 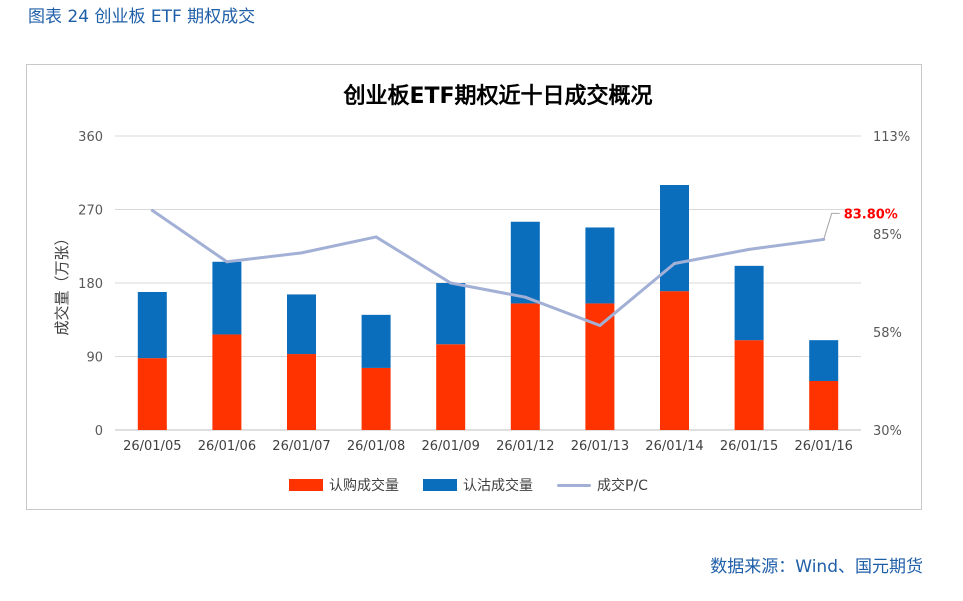 I want to click on legend-item-pc: 成交P/C, so click(x=602, y=485).